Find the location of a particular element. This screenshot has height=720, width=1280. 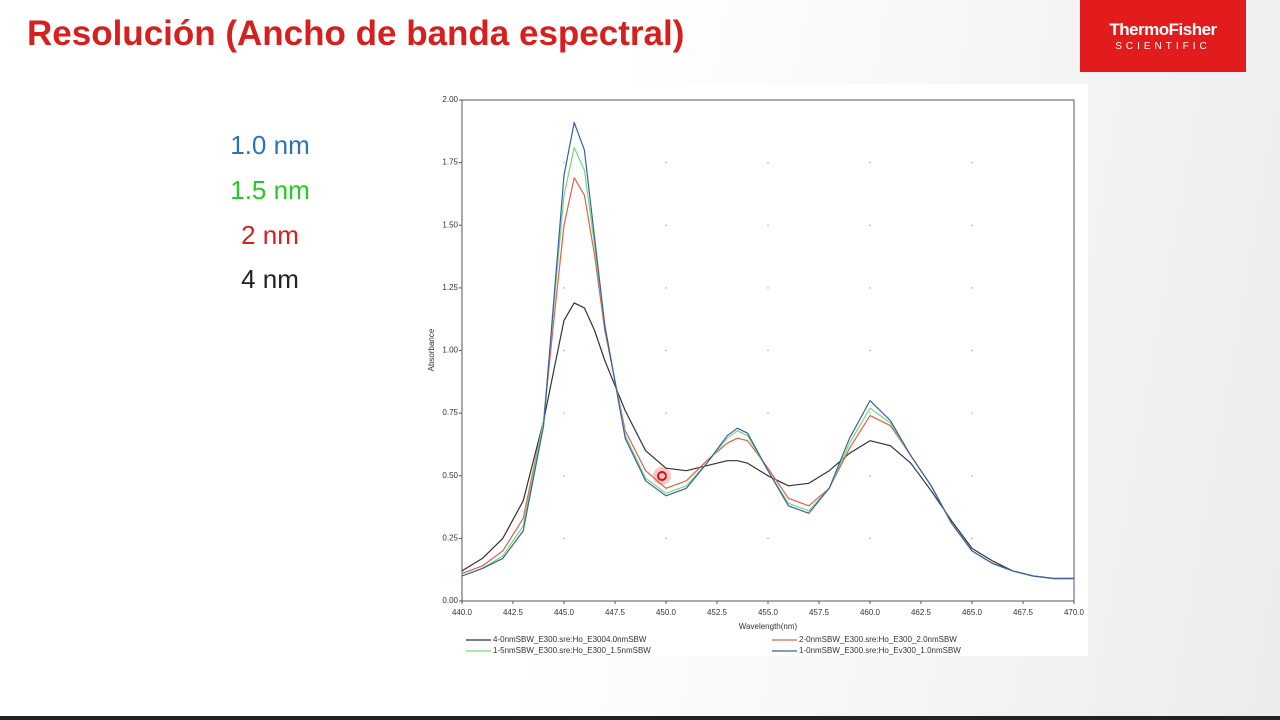

legend-label: 2-0nmSBW_E300.sre:Ho_E300_2.0nmSBW is located at coordinates (878, 639).